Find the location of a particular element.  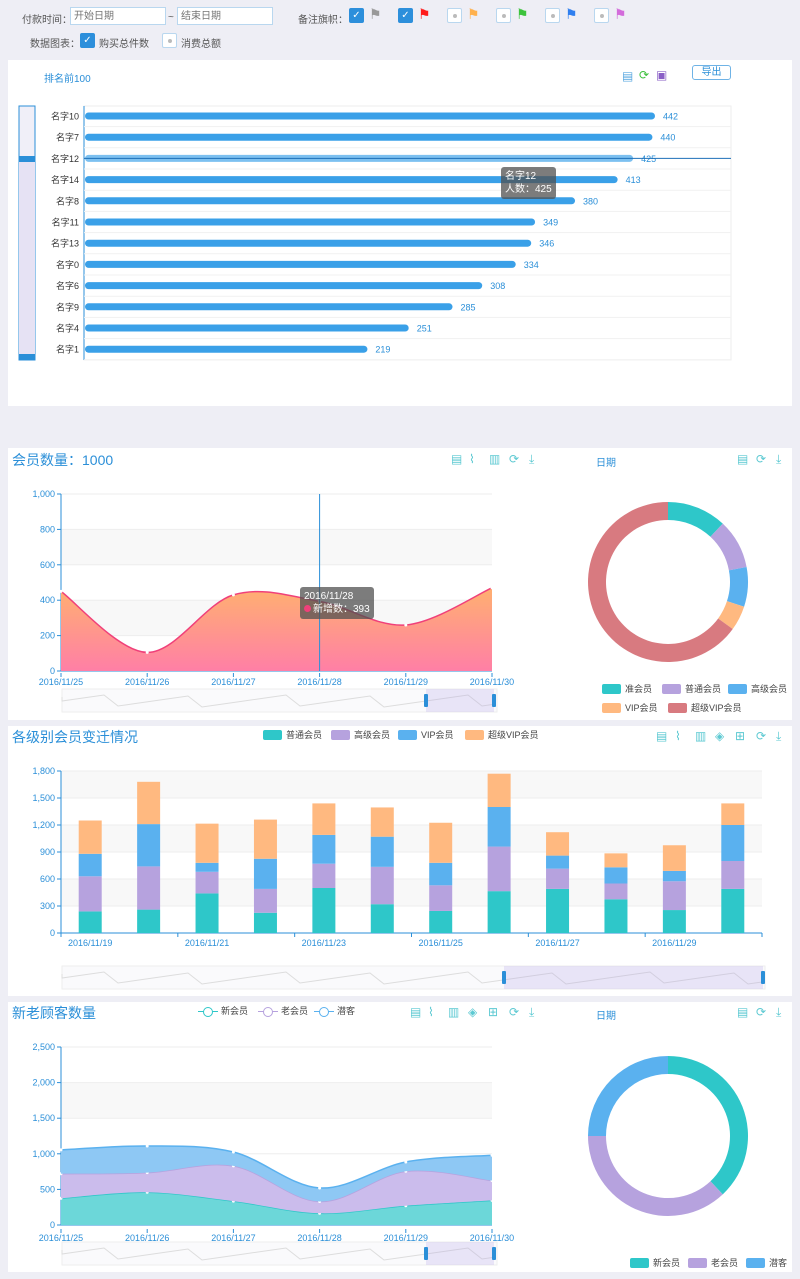

export-button: 导出 is located at coordinates (711, 72).